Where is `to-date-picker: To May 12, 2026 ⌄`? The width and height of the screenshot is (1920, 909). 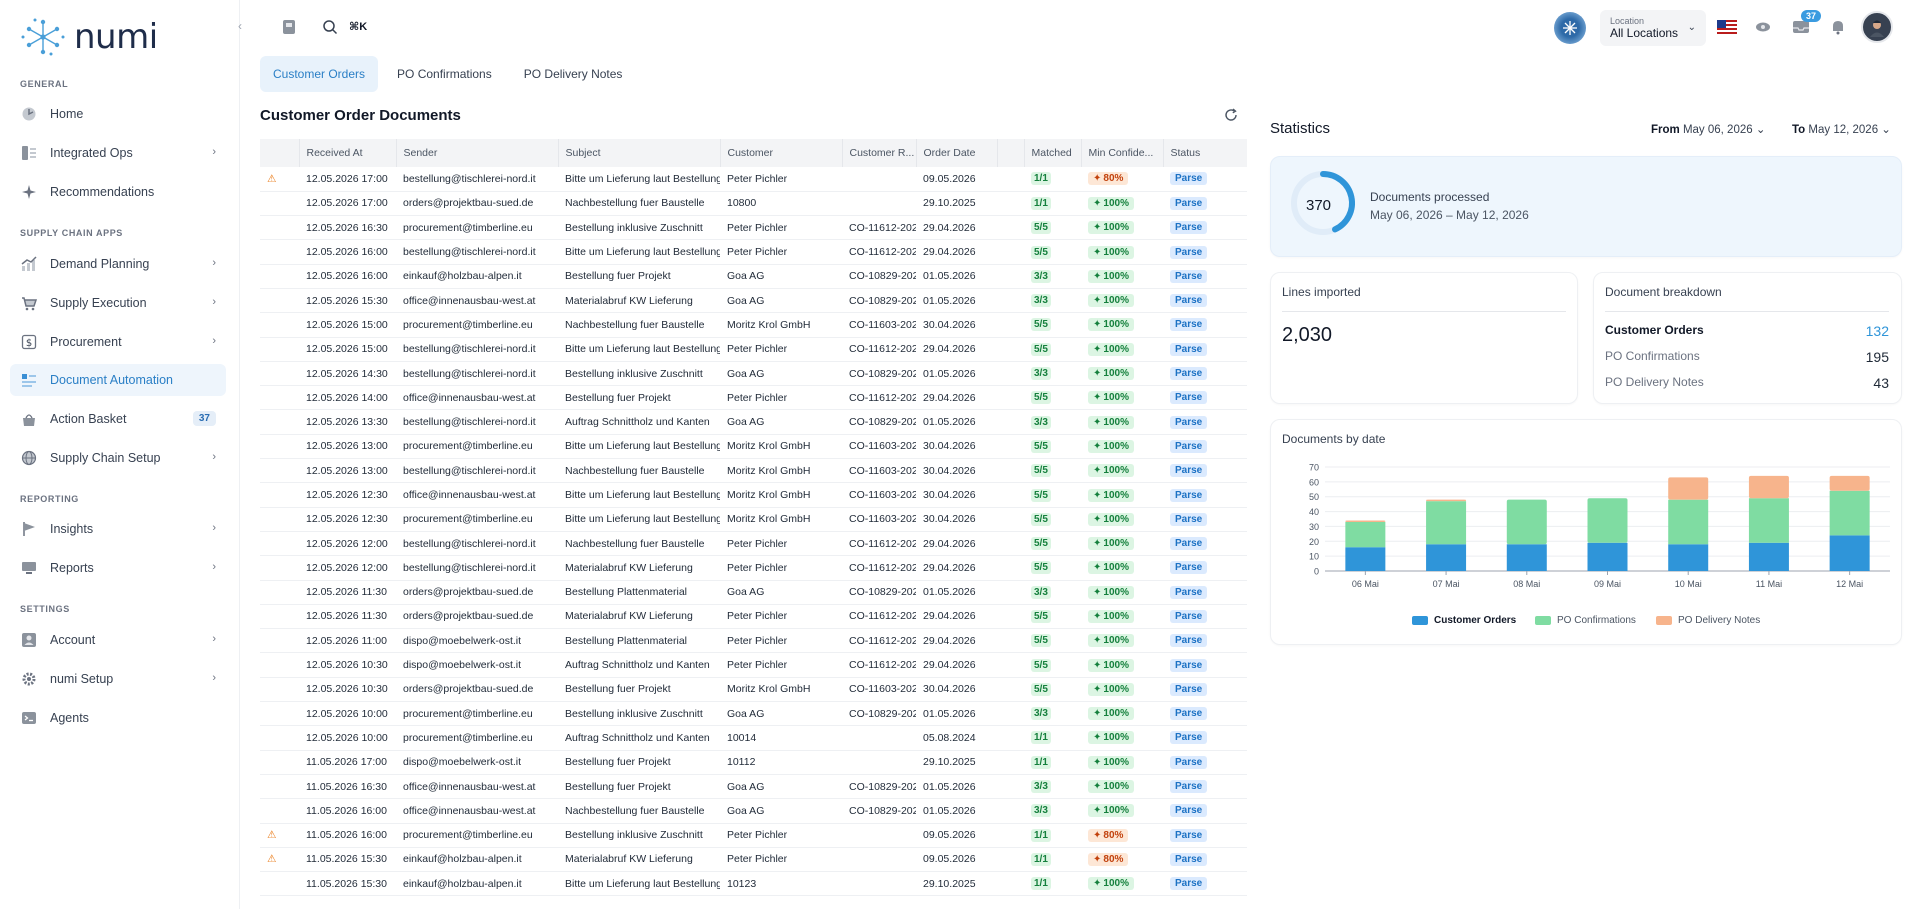 to-date-picker: To May 12, 2026 ⌄ is located at coordinates (1841, 129).